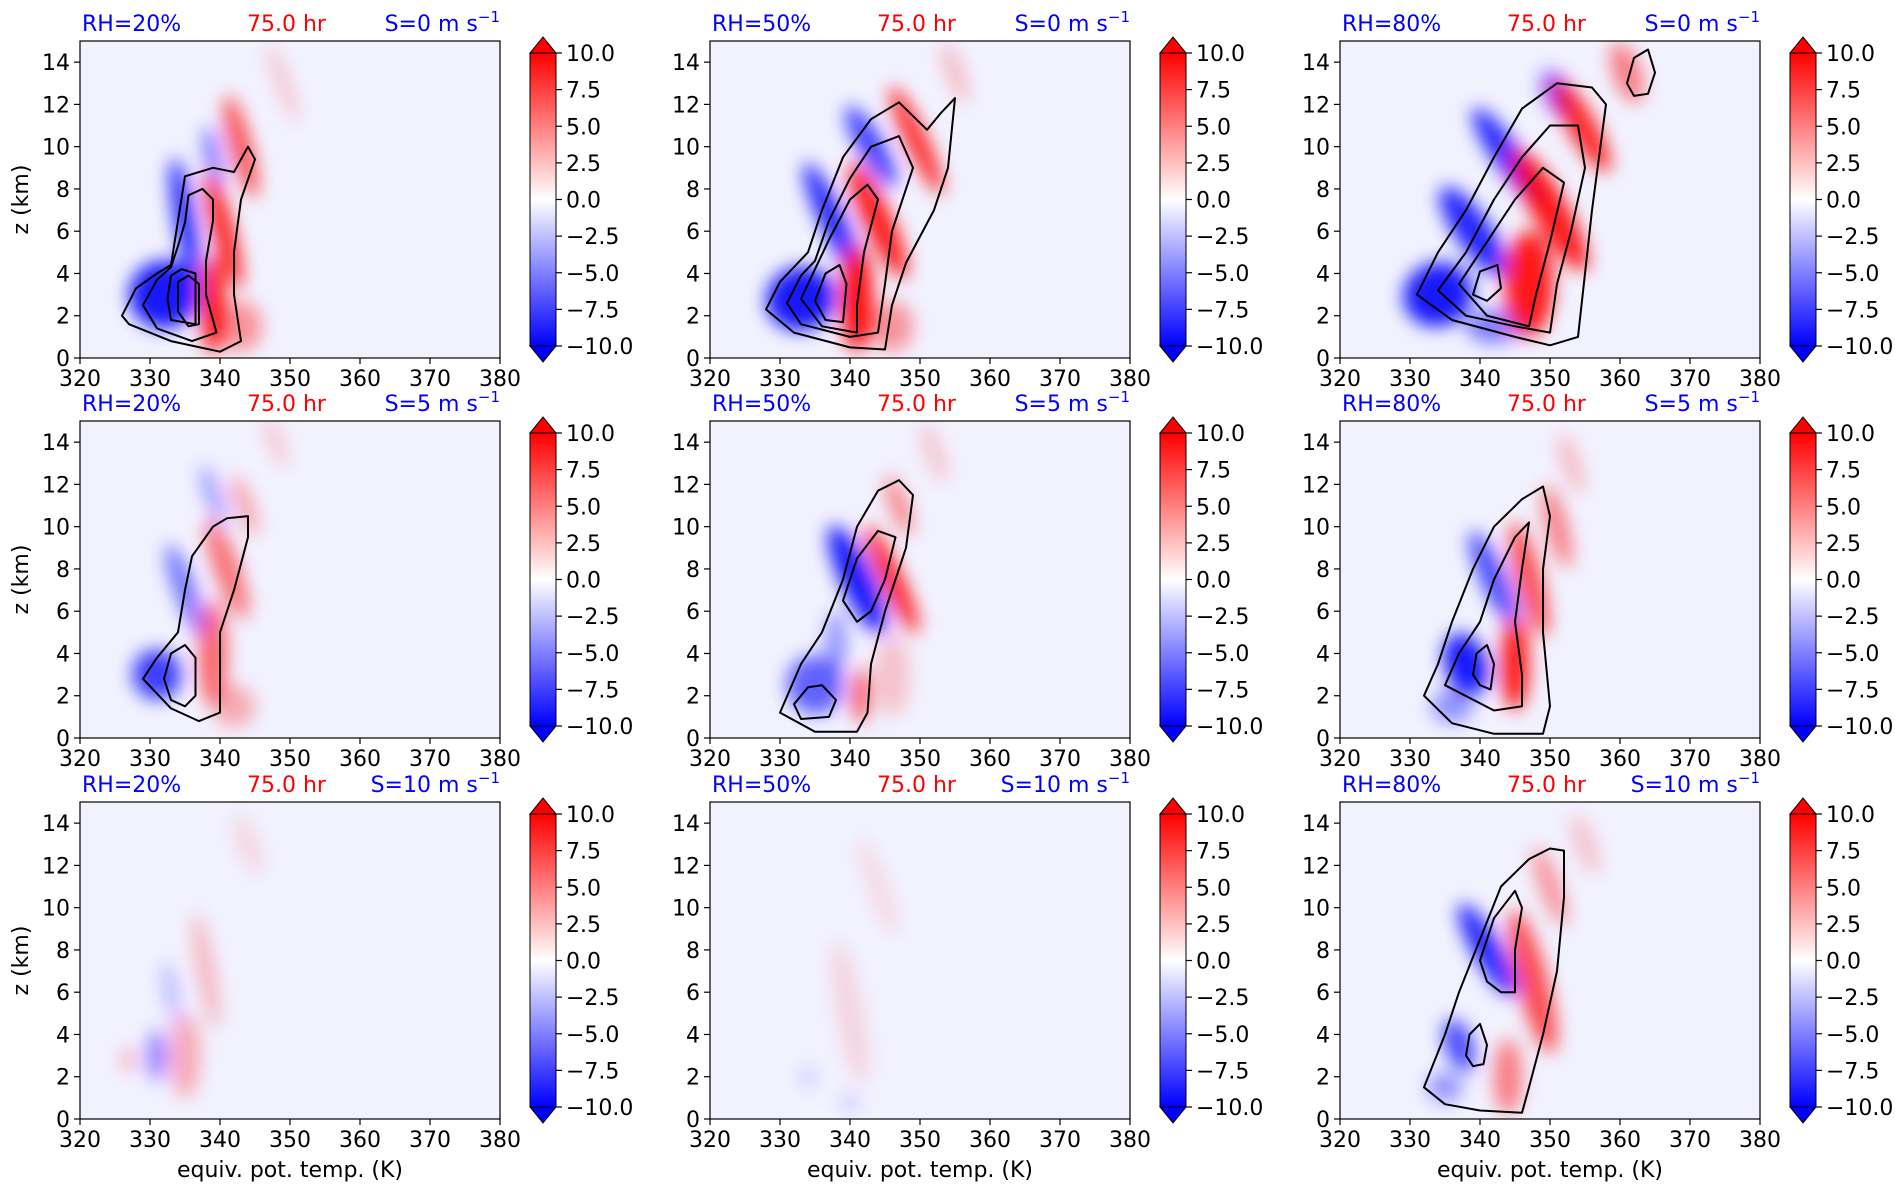 The image size is (1895, 1191). I want to click on panel-title-time: 75.0 hr, so click(1547, 785).